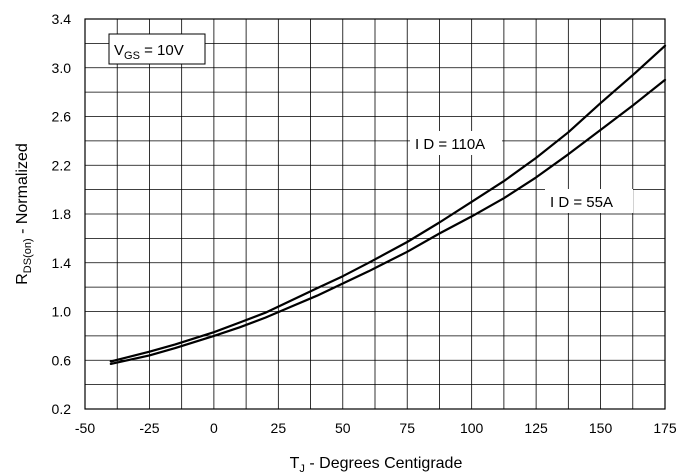 The image size is (686, 473). What do you see at coordinates (62, 68) in the screenshot?
I see `y-tick-label: 3.0` at bounding box center [62, 68].